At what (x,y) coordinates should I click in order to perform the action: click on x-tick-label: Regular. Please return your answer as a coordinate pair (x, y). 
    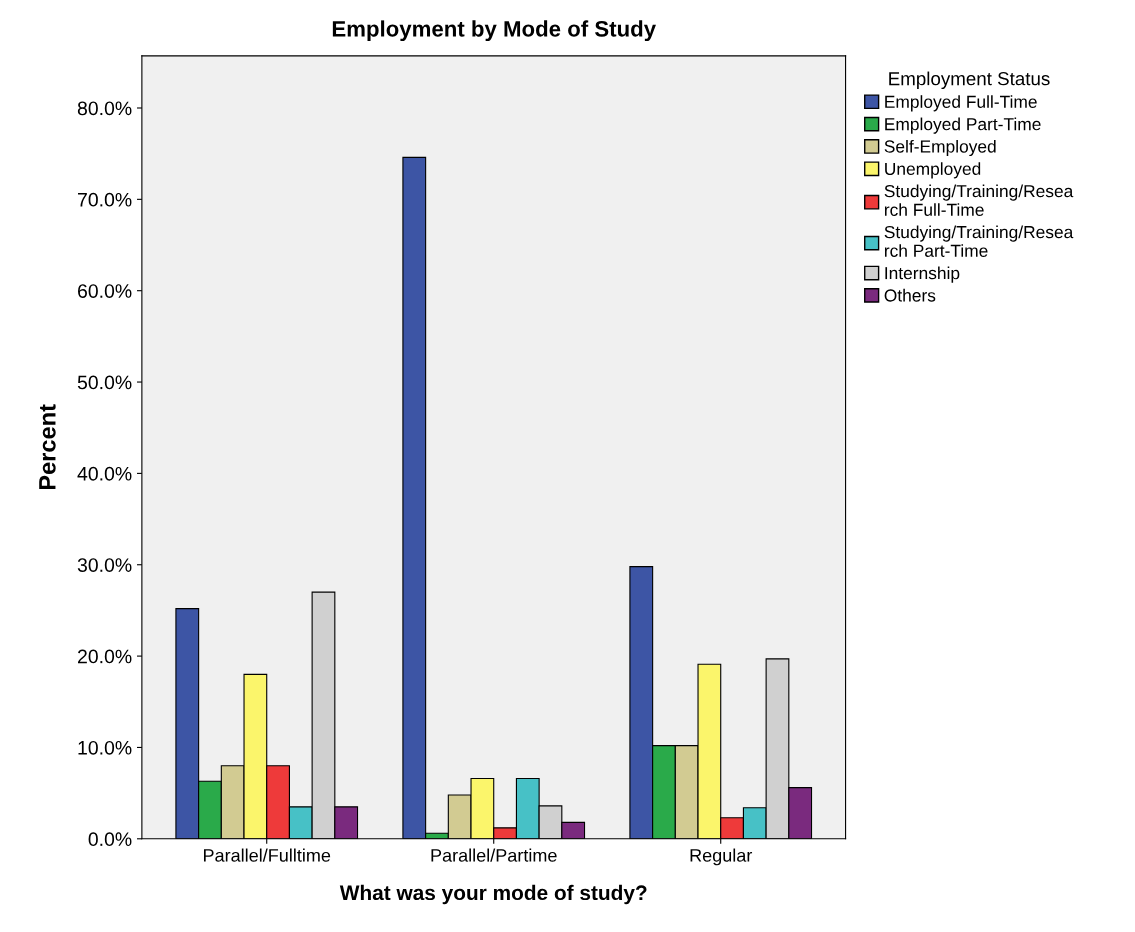
    Looking at the image, I should click on (721, 857).